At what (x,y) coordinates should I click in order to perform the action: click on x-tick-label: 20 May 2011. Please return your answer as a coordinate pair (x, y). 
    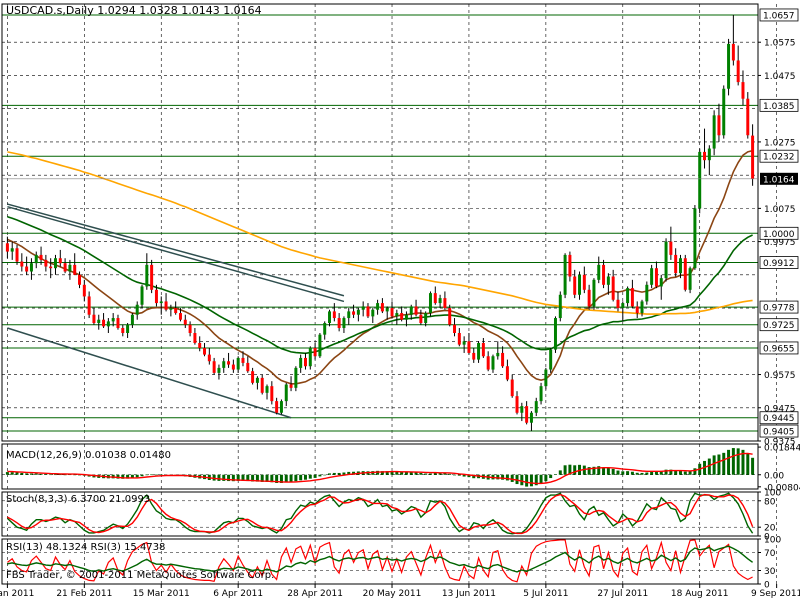
    Looking at the image, I should click on (392, 594).